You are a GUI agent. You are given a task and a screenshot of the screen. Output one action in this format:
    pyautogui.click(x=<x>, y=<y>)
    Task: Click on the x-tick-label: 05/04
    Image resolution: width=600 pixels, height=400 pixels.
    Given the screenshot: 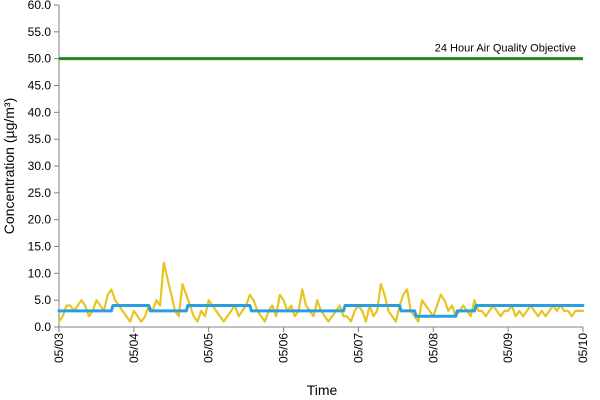 What is the action you would take?
    pyautogui.click(x=134, y=348)
    